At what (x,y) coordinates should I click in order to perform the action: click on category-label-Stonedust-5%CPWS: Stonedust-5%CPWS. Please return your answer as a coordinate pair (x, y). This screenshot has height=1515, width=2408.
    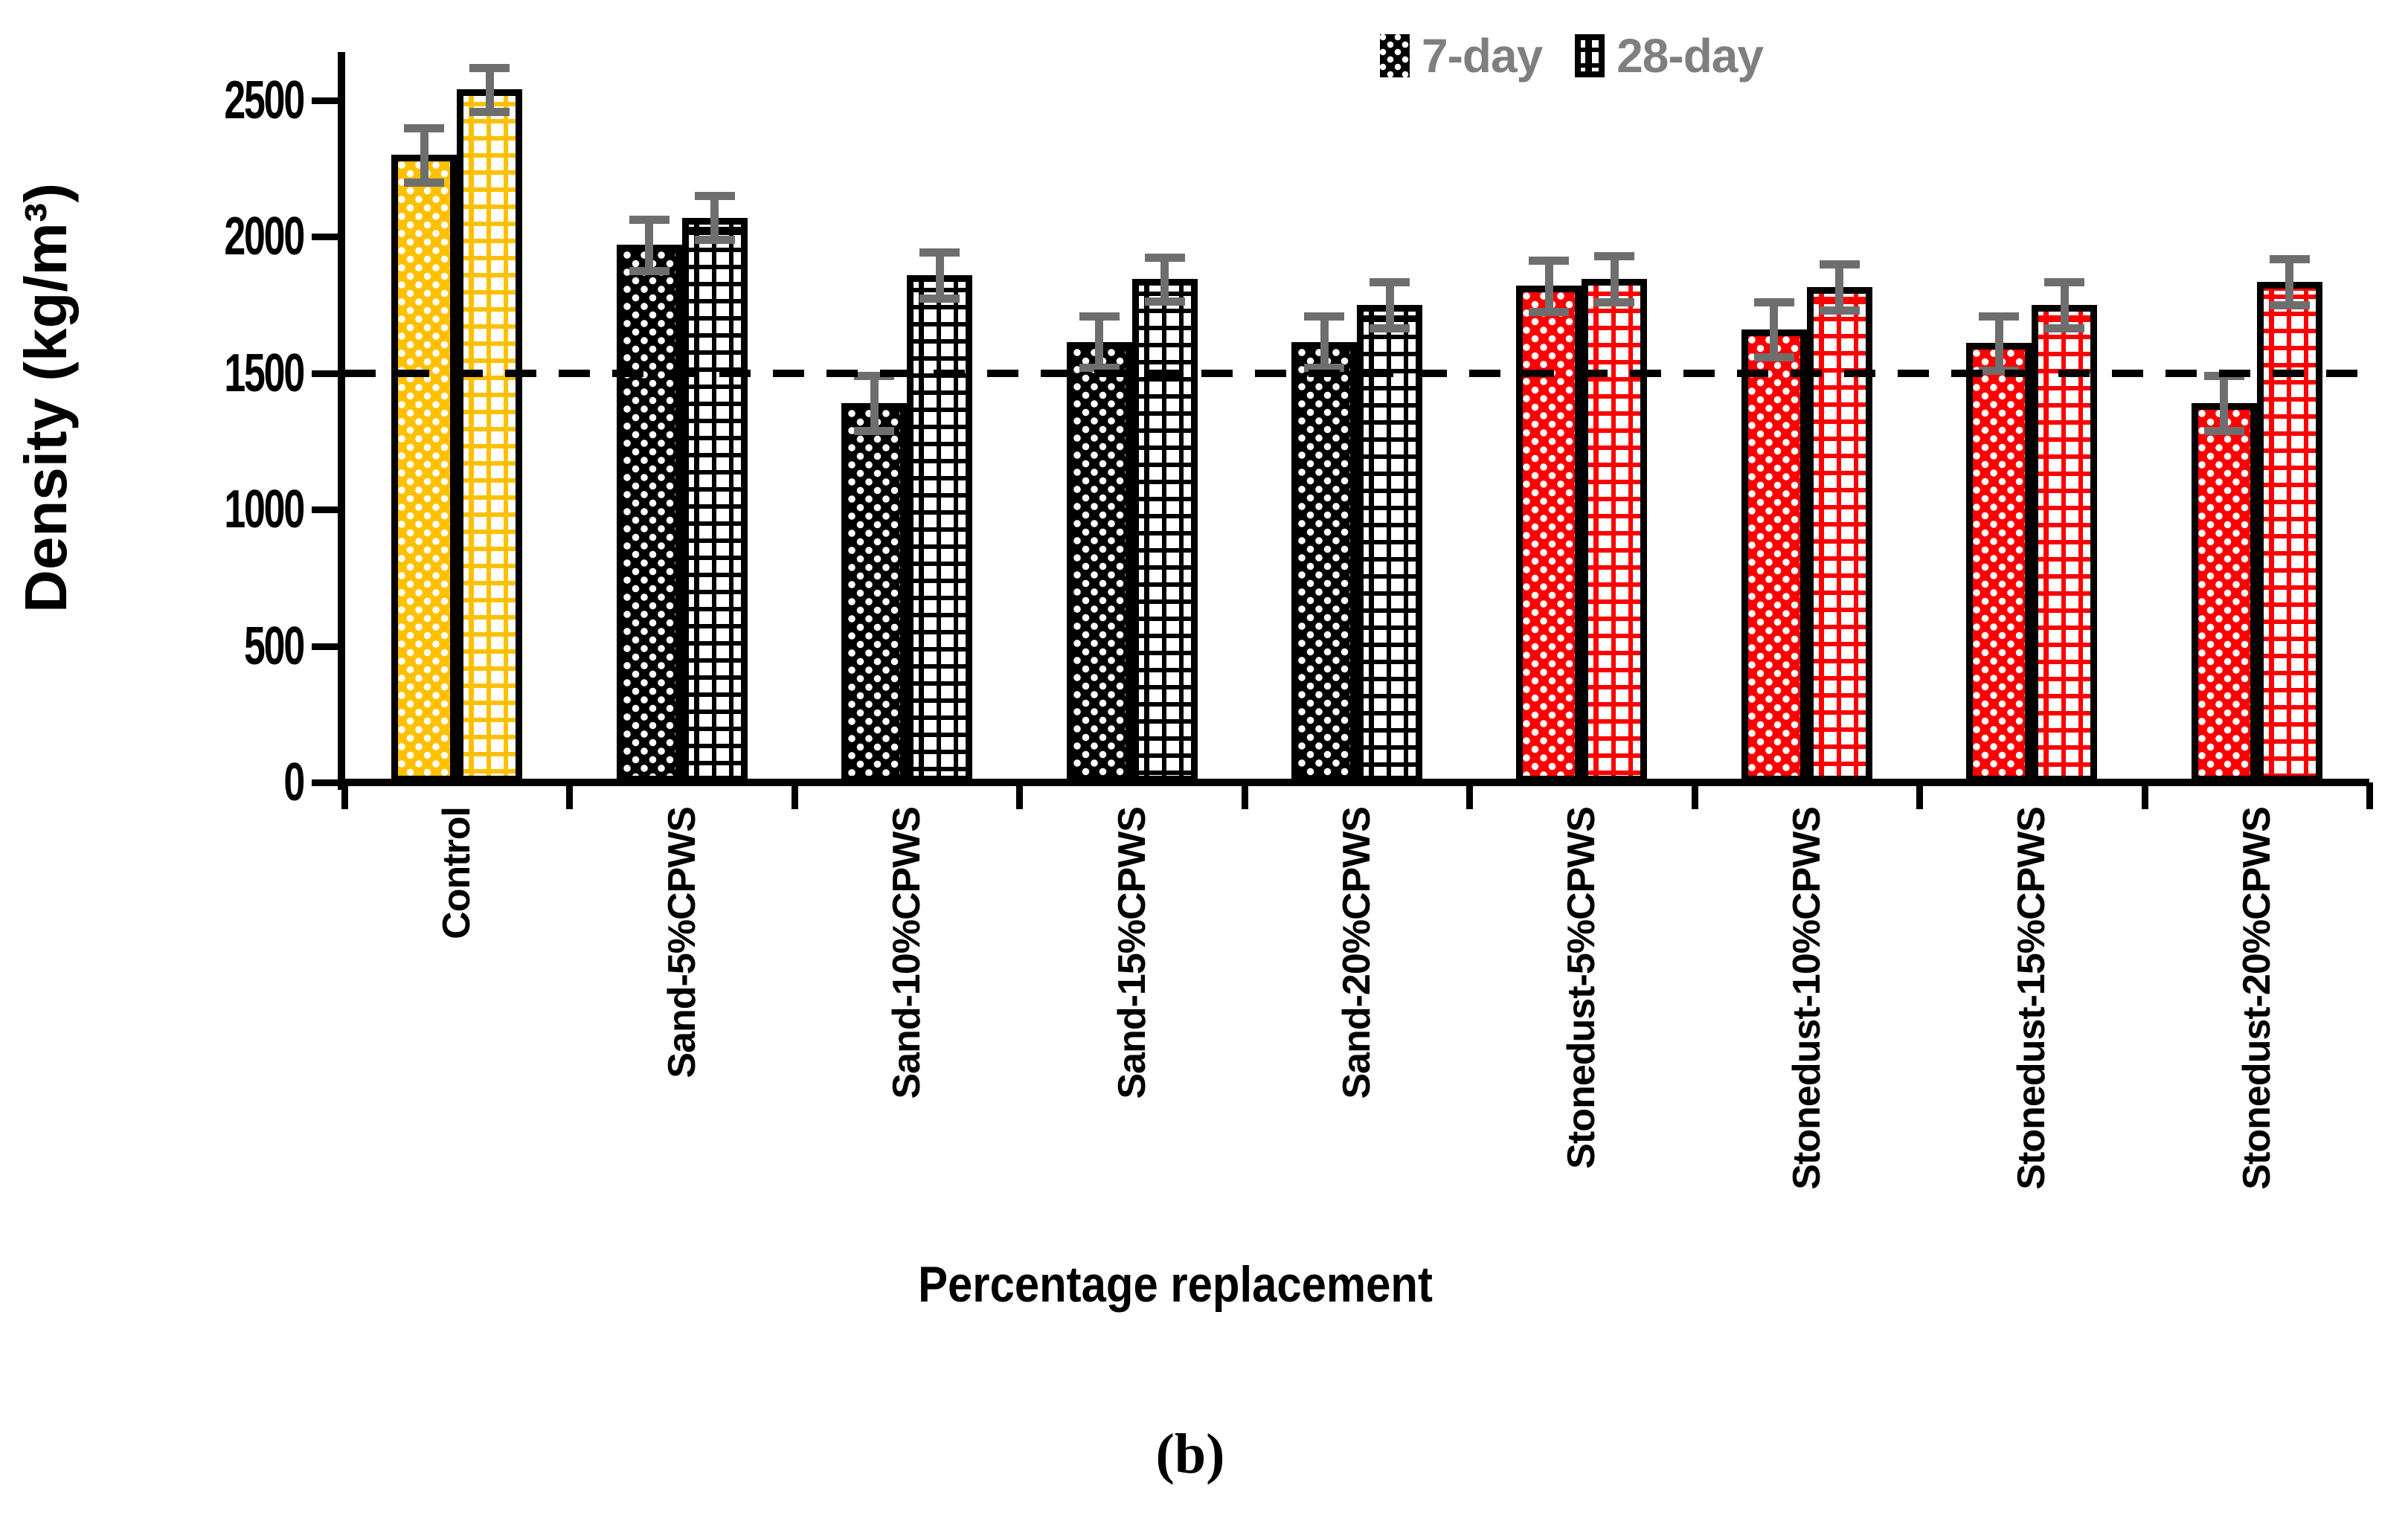
    Looking at the image, I should click on (1581, 1026).